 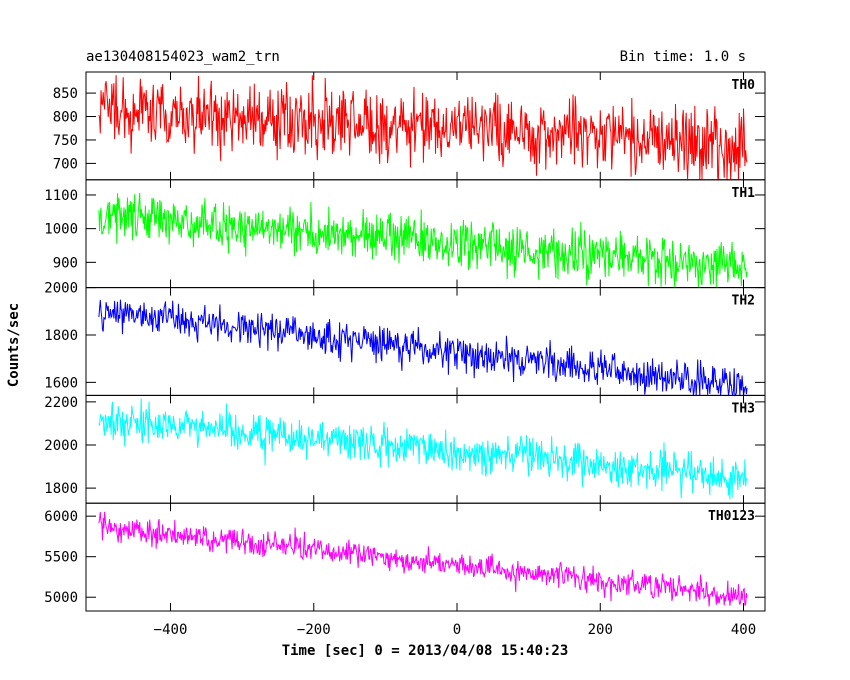 What do you see at coordinates (14, 345) in the screenshot?
I see `y-axis-title: Counts/sec` at bounding box center [14, 345].